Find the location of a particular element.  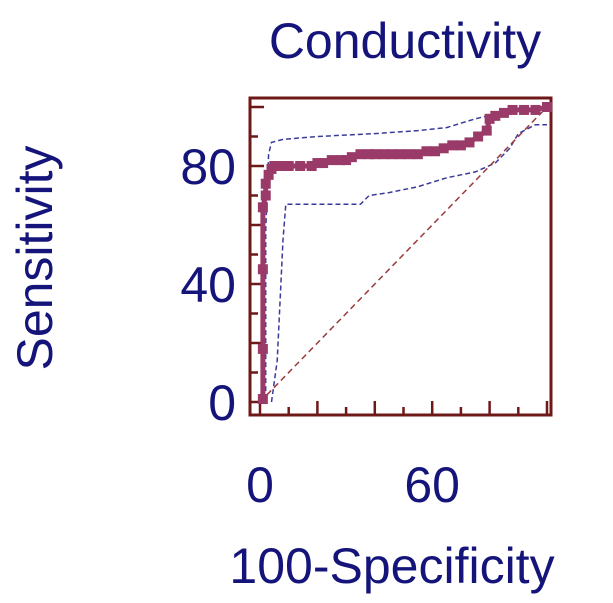

y-tick-label: 40 is located at coordinates (208, 285).